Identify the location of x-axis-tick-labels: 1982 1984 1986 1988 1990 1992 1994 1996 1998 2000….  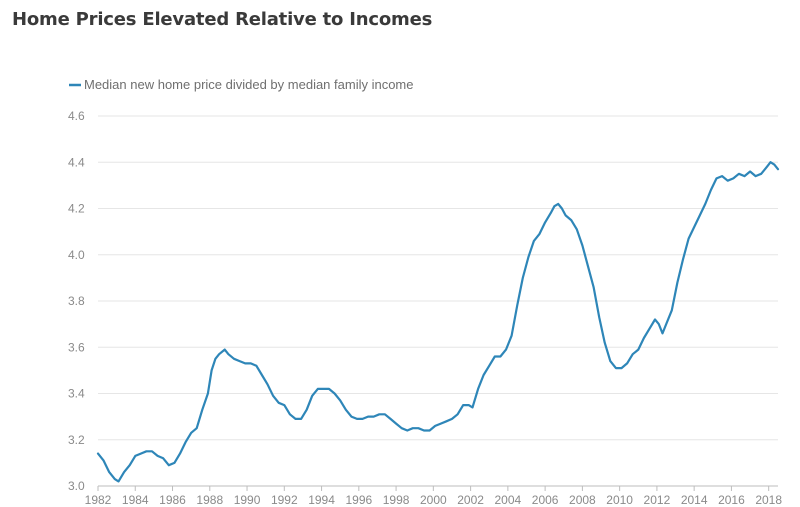
(434, 500).